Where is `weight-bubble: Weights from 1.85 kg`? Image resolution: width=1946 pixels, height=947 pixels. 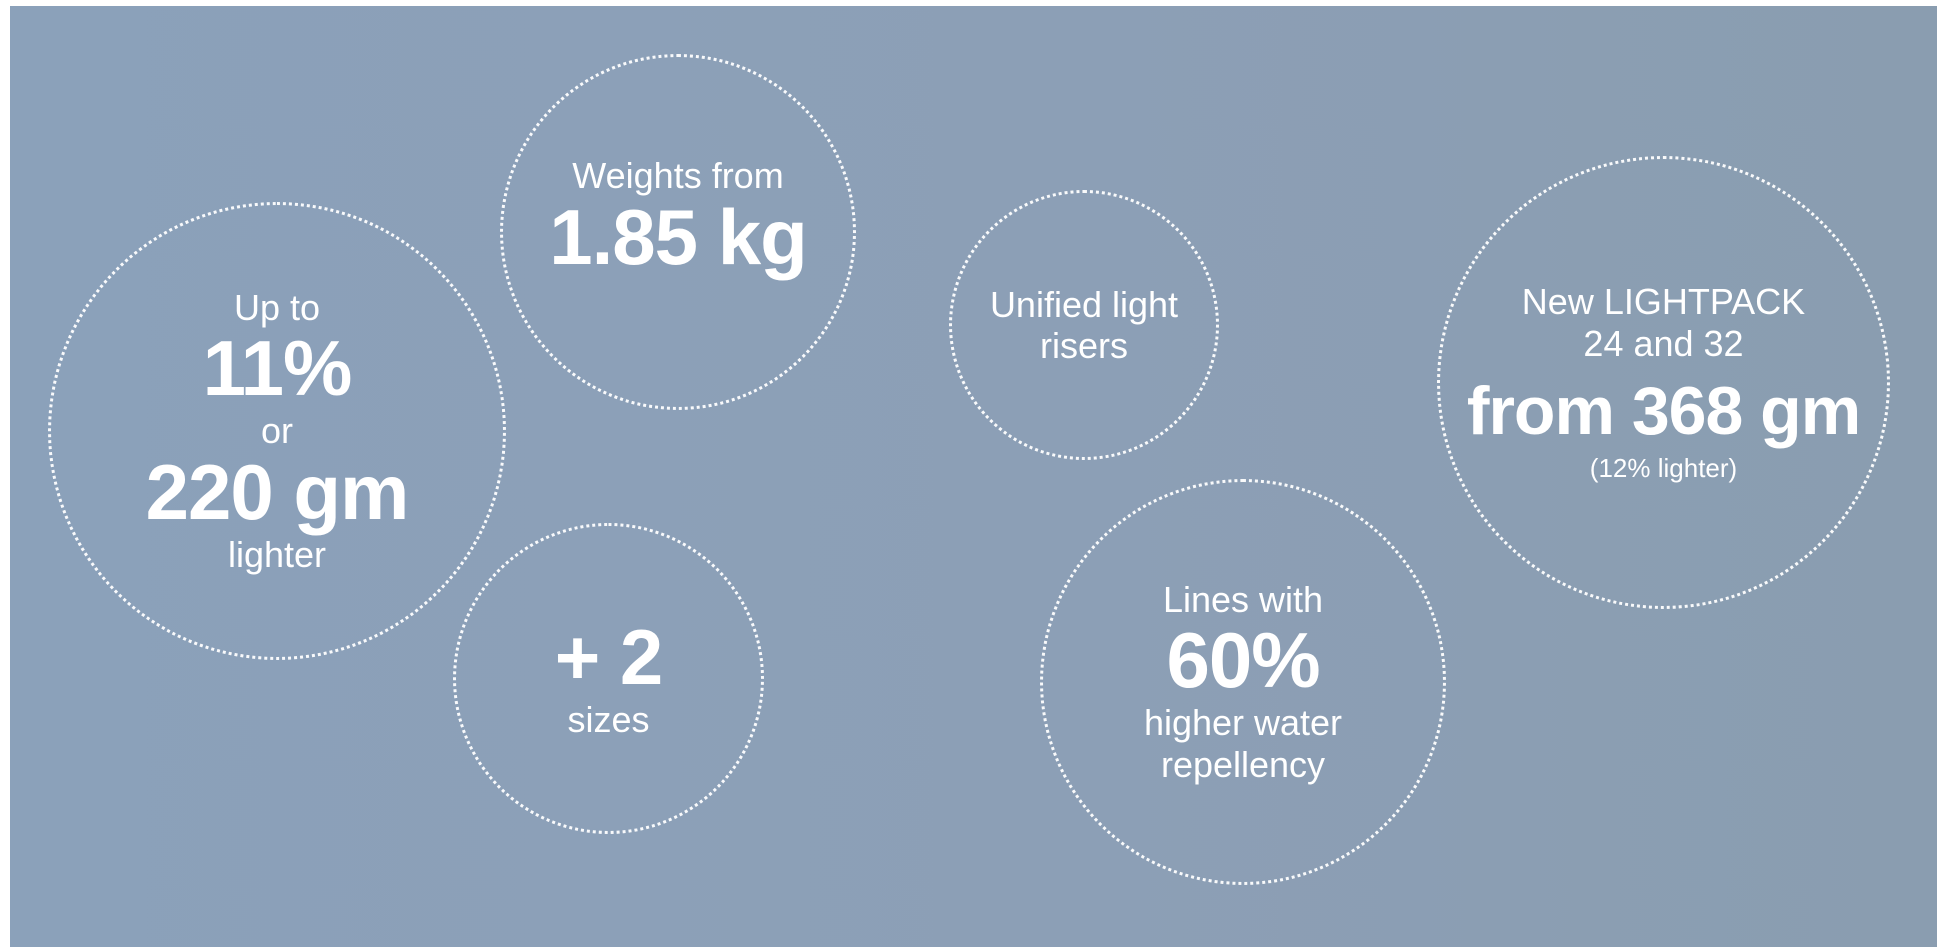 weight-bubble: Weights from 1.85 kg is located at coordinates (678, 232).